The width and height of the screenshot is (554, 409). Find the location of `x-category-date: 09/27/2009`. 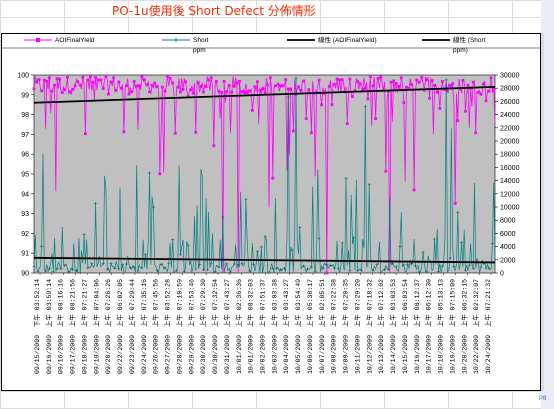

x-category-date: 09/27/2009 is located at coordinates (168, 354).